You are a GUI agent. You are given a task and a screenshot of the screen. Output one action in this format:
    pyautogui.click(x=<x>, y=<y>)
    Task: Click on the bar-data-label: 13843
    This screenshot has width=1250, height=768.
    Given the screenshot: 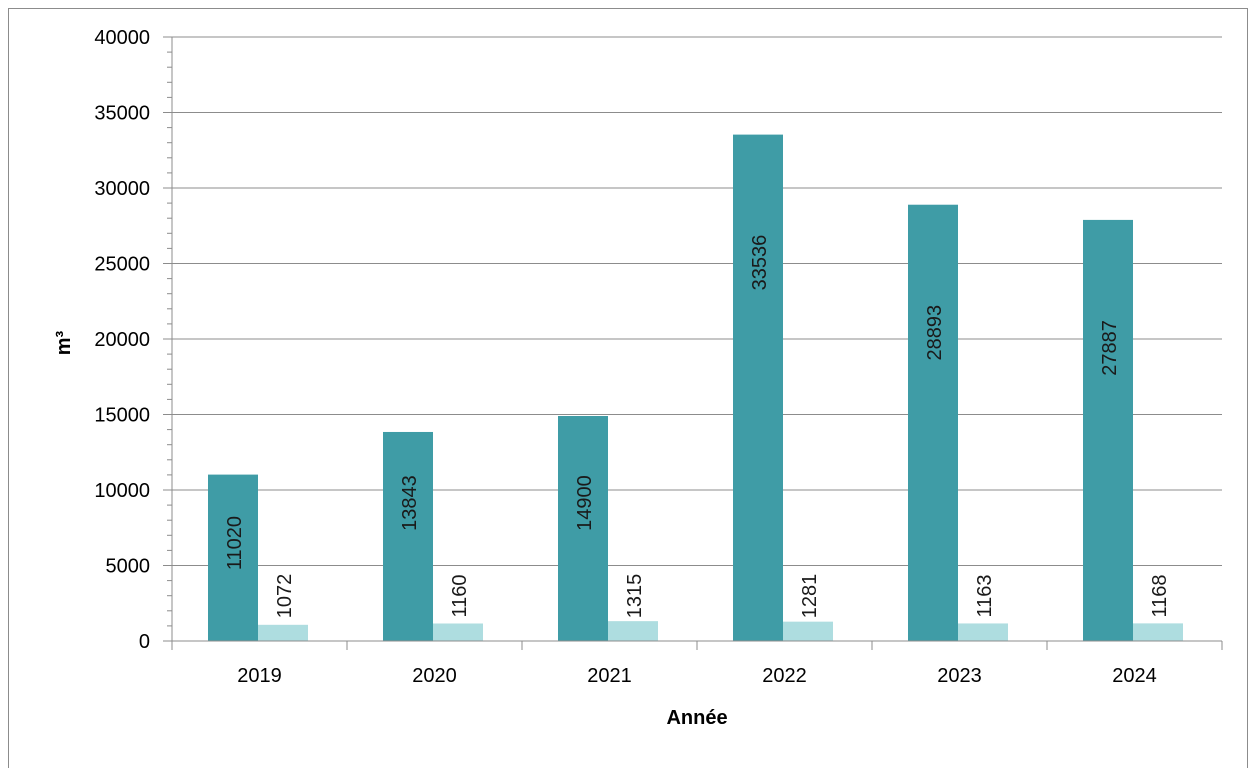 What is the action you would take?
    pyautogui.click(x=410, y=503)
    